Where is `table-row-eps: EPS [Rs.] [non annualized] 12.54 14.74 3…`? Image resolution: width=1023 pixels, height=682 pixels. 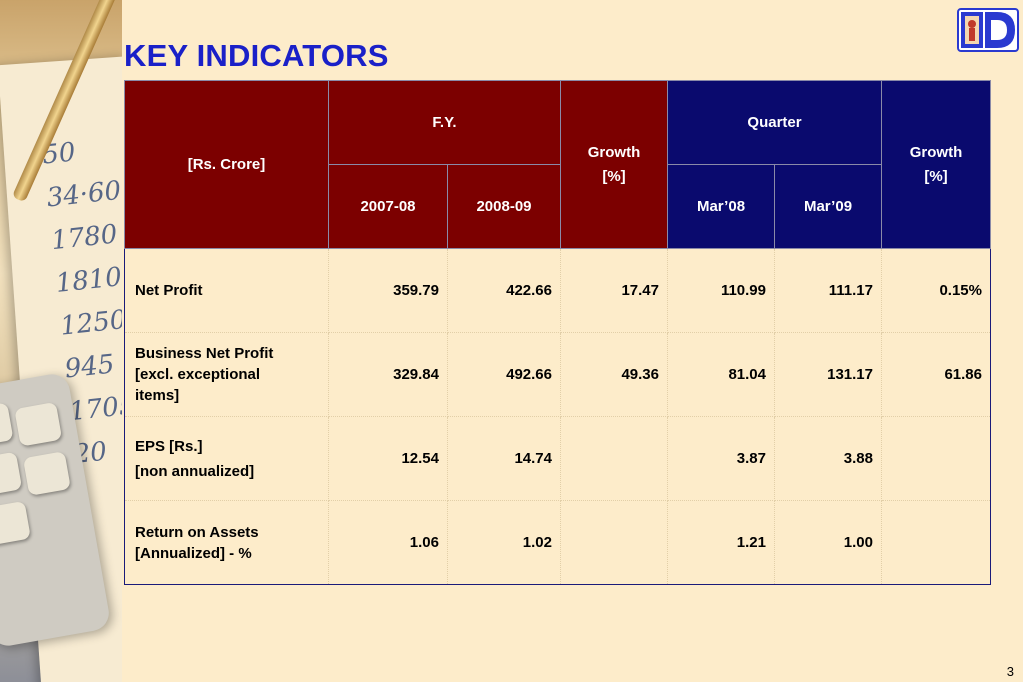 table-row-eps: EPS [Rs.] [non annualized] 12.54 14.74 3… is located at coordinates (557, 458).